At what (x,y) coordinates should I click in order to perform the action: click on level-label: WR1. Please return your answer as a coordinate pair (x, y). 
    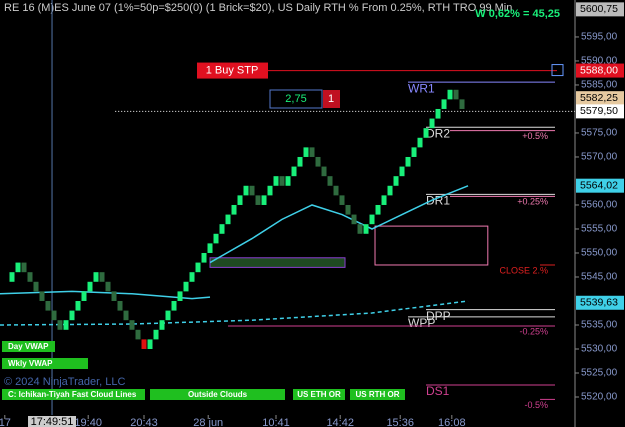
    Looking at the image, I should click on (421, 88).